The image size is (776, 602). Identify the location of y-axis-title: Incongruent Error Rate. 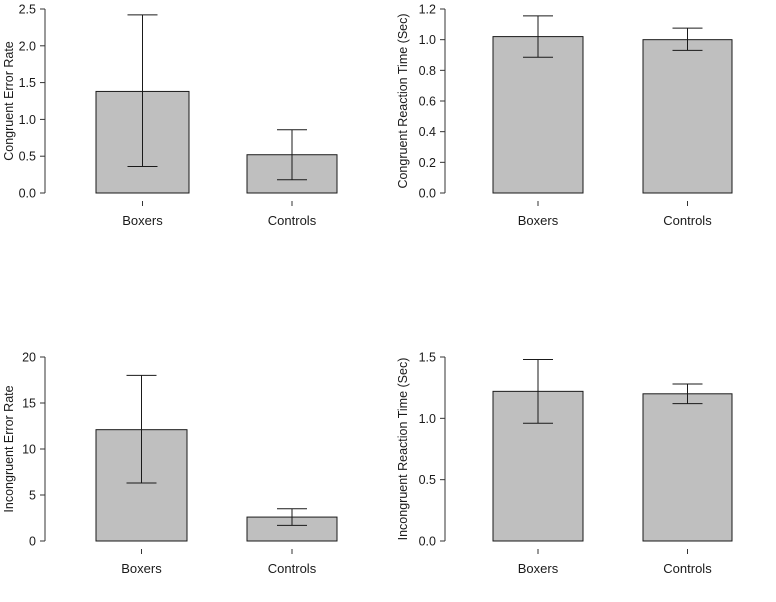
(9, 448).